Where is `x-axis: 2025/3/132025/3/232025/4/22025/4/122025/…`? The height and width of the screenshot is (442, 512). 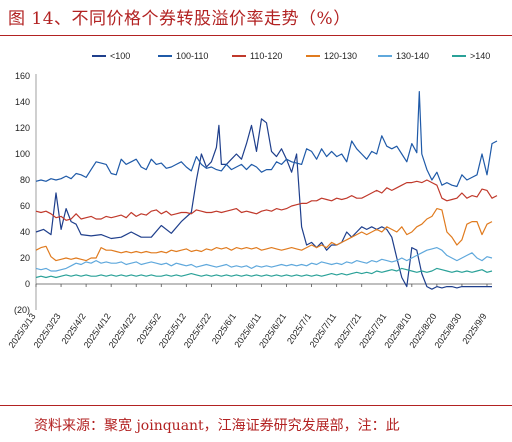
x-axis: 2025/3/132025/3/232025/4/22025/4/122025/… is located at coordinates (249, 316).